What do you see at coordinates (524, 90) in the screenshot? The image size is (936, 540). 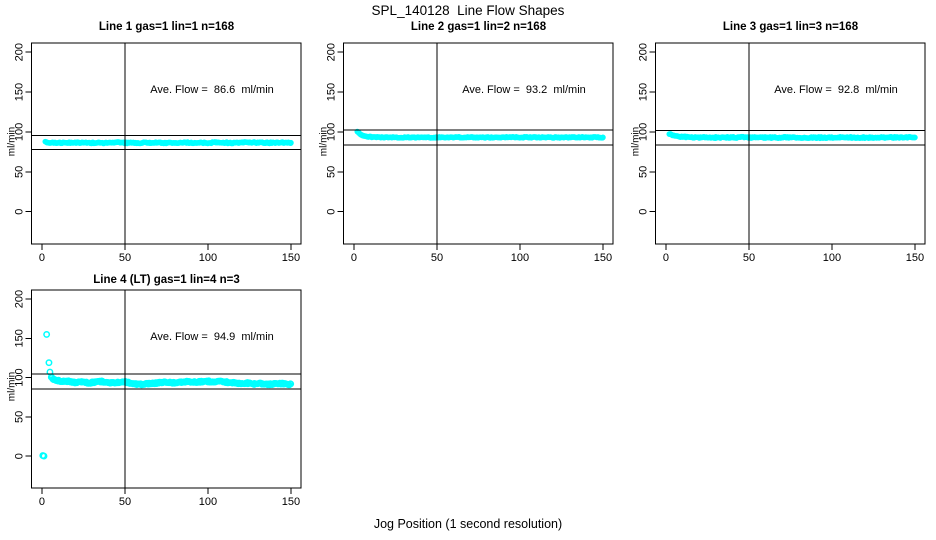 I see `ave-flow-label-line-2: Ave. Flow = 93.2 ml/min` at bounding box center [524, 90].